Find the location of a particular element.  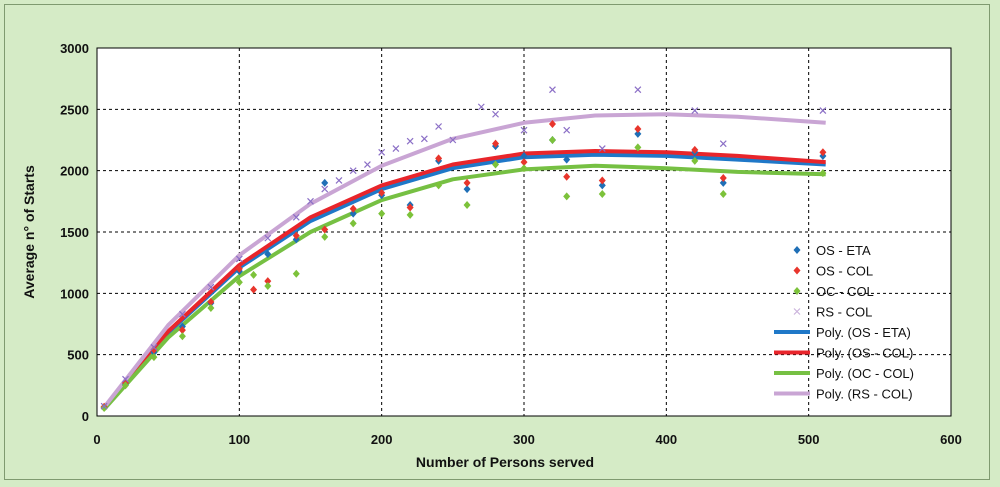

y-tick-label: 1000 is located at coordinates (74, 293).